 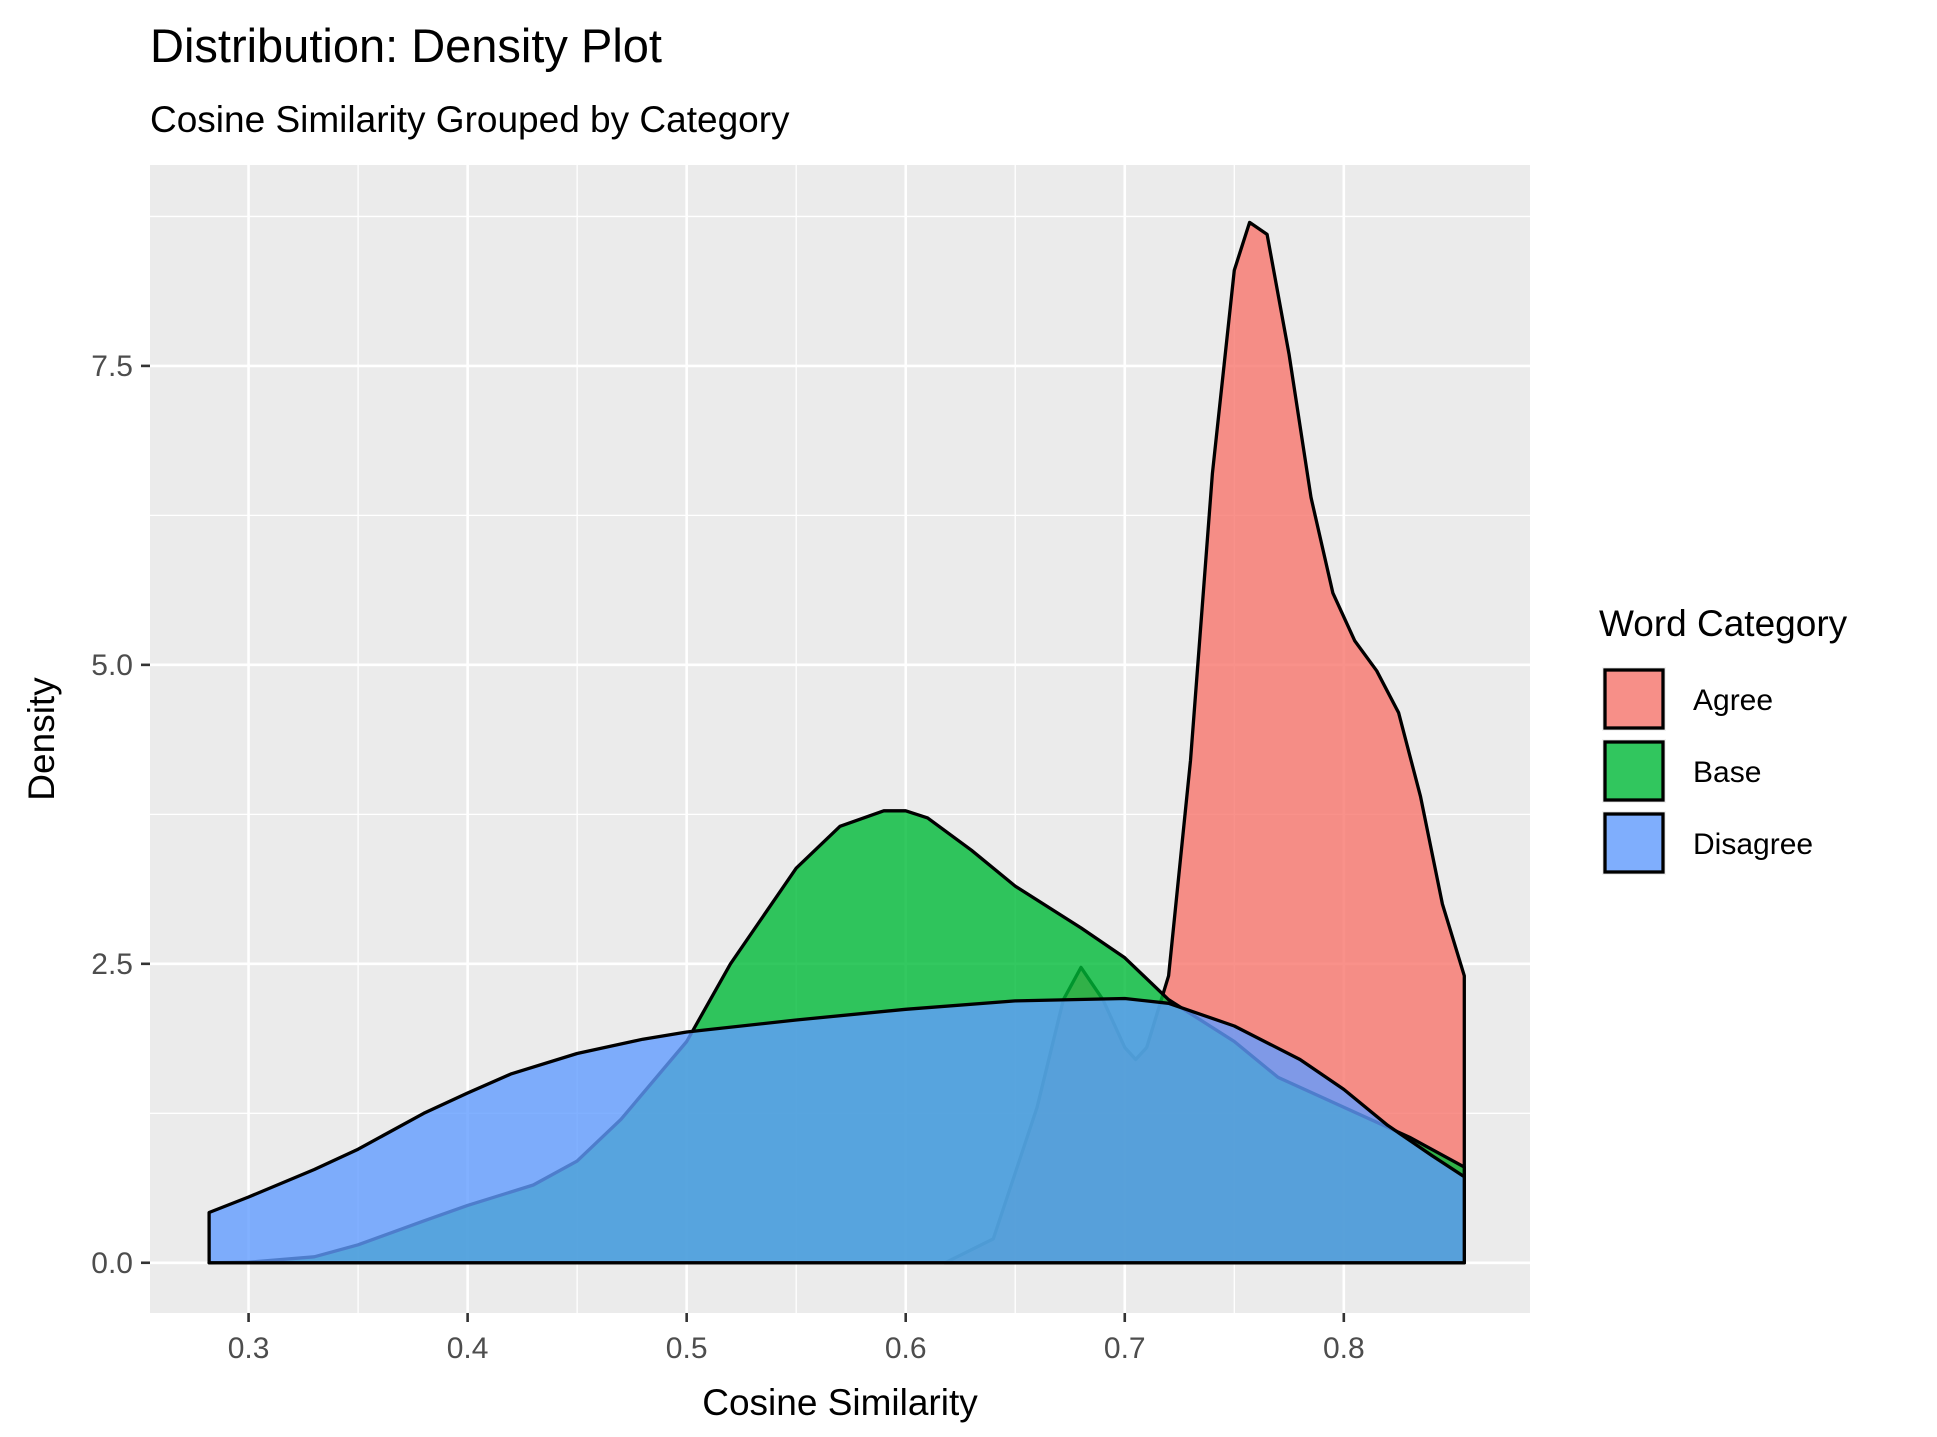 What do you see at coordinates (1634, 771) in the screenshot?
I see `legend-swatch-base` at bounding box center [1634, 771].